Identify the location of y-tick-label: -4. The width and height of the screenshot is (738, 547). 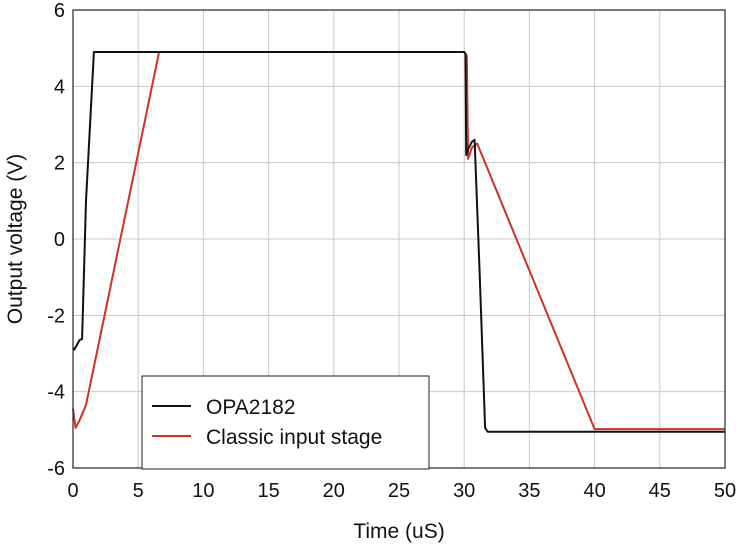
(56, 393).